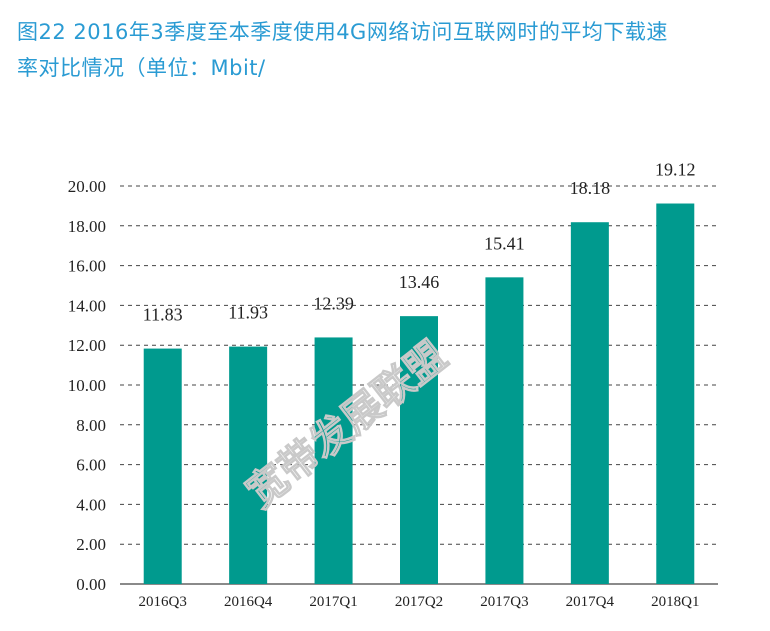 This screenshot has height=631, width=770. Describe the element at coordinates (504, 243) in the screenshot. I see `data-label: 15.41` at that location.